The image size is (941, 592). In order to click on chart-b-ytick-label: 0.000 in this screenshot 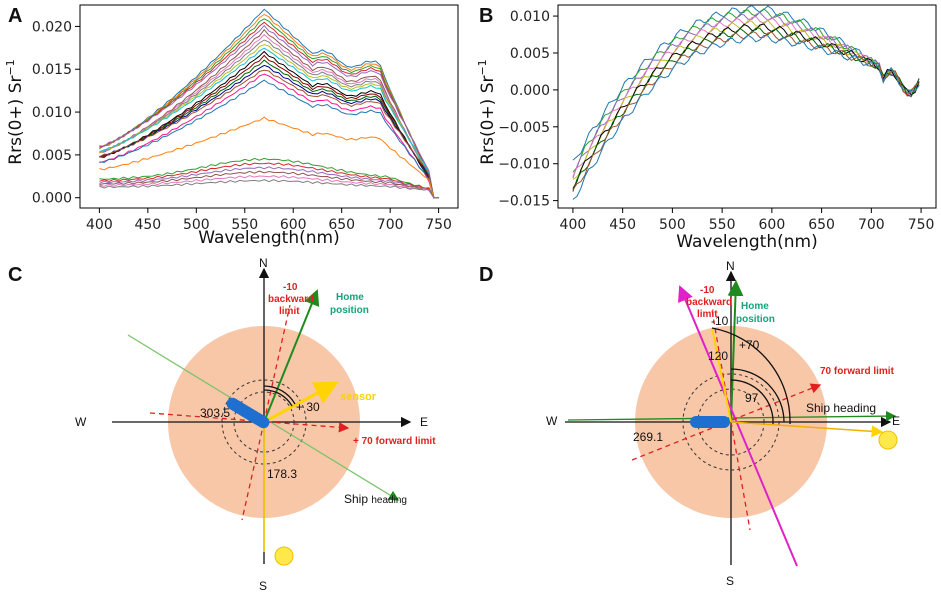, I will do `click(530, 91)`.